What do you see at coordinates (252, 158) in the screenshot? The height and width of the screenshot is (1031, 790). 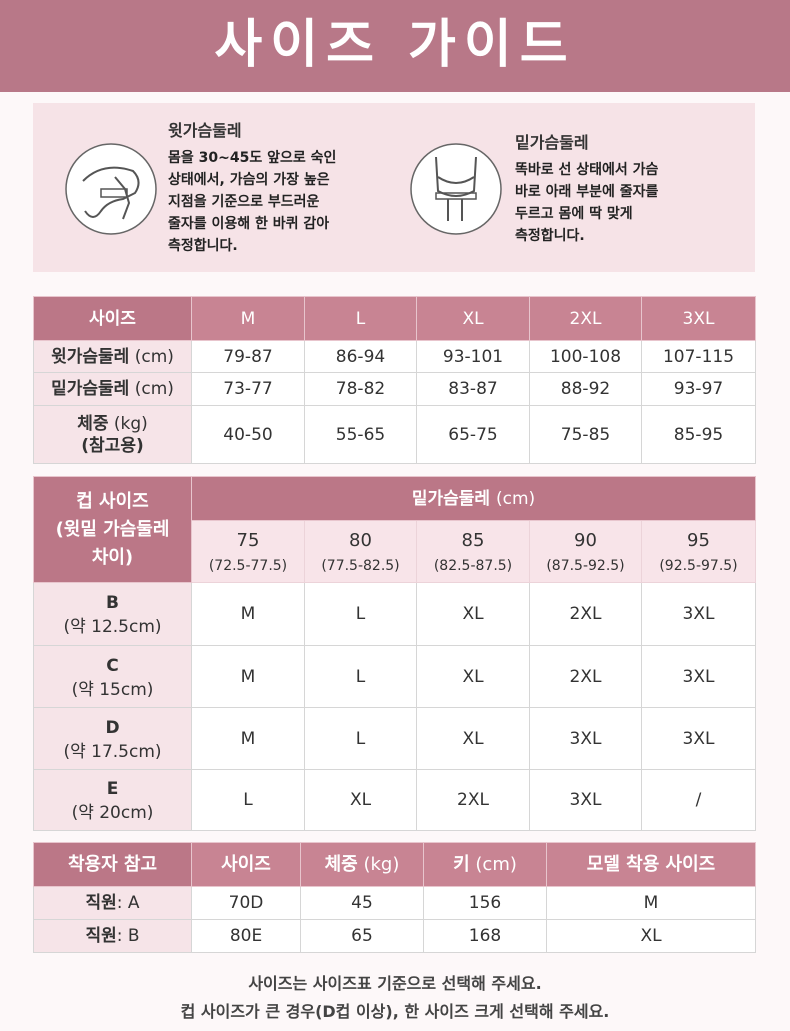 I see `measure-line: 몸을 30~45도 앞으로 숙인` at bounding box center [252, 158].